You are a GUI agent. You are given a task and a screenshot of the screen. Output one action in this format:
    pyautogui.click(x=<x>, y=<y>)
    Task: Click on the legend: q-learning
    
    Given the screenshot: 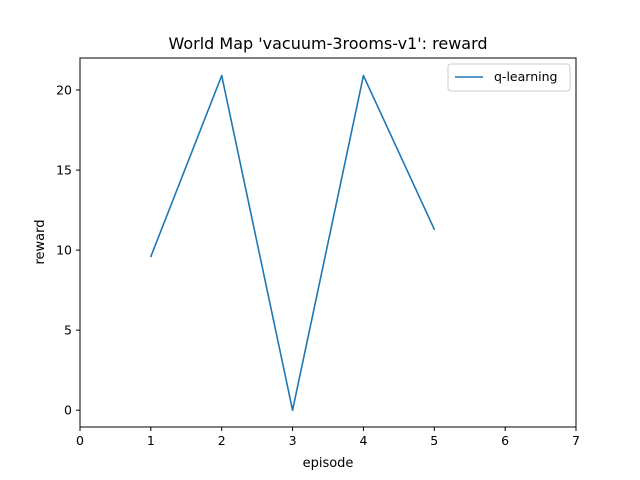 What is the action you would take?
    pyautogui.click(x=509, y=77)
    